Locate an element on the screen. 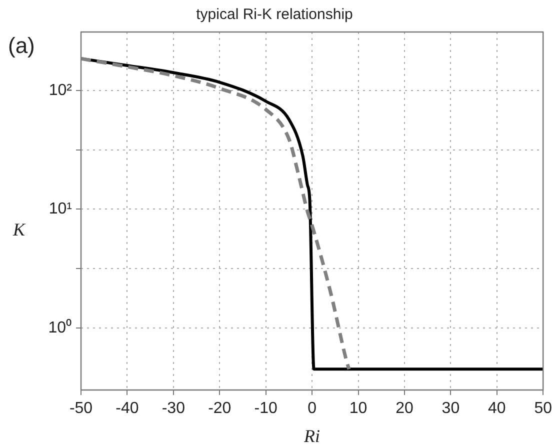  y-tick-label: 10⁰ is located at coordinates (60, 327).